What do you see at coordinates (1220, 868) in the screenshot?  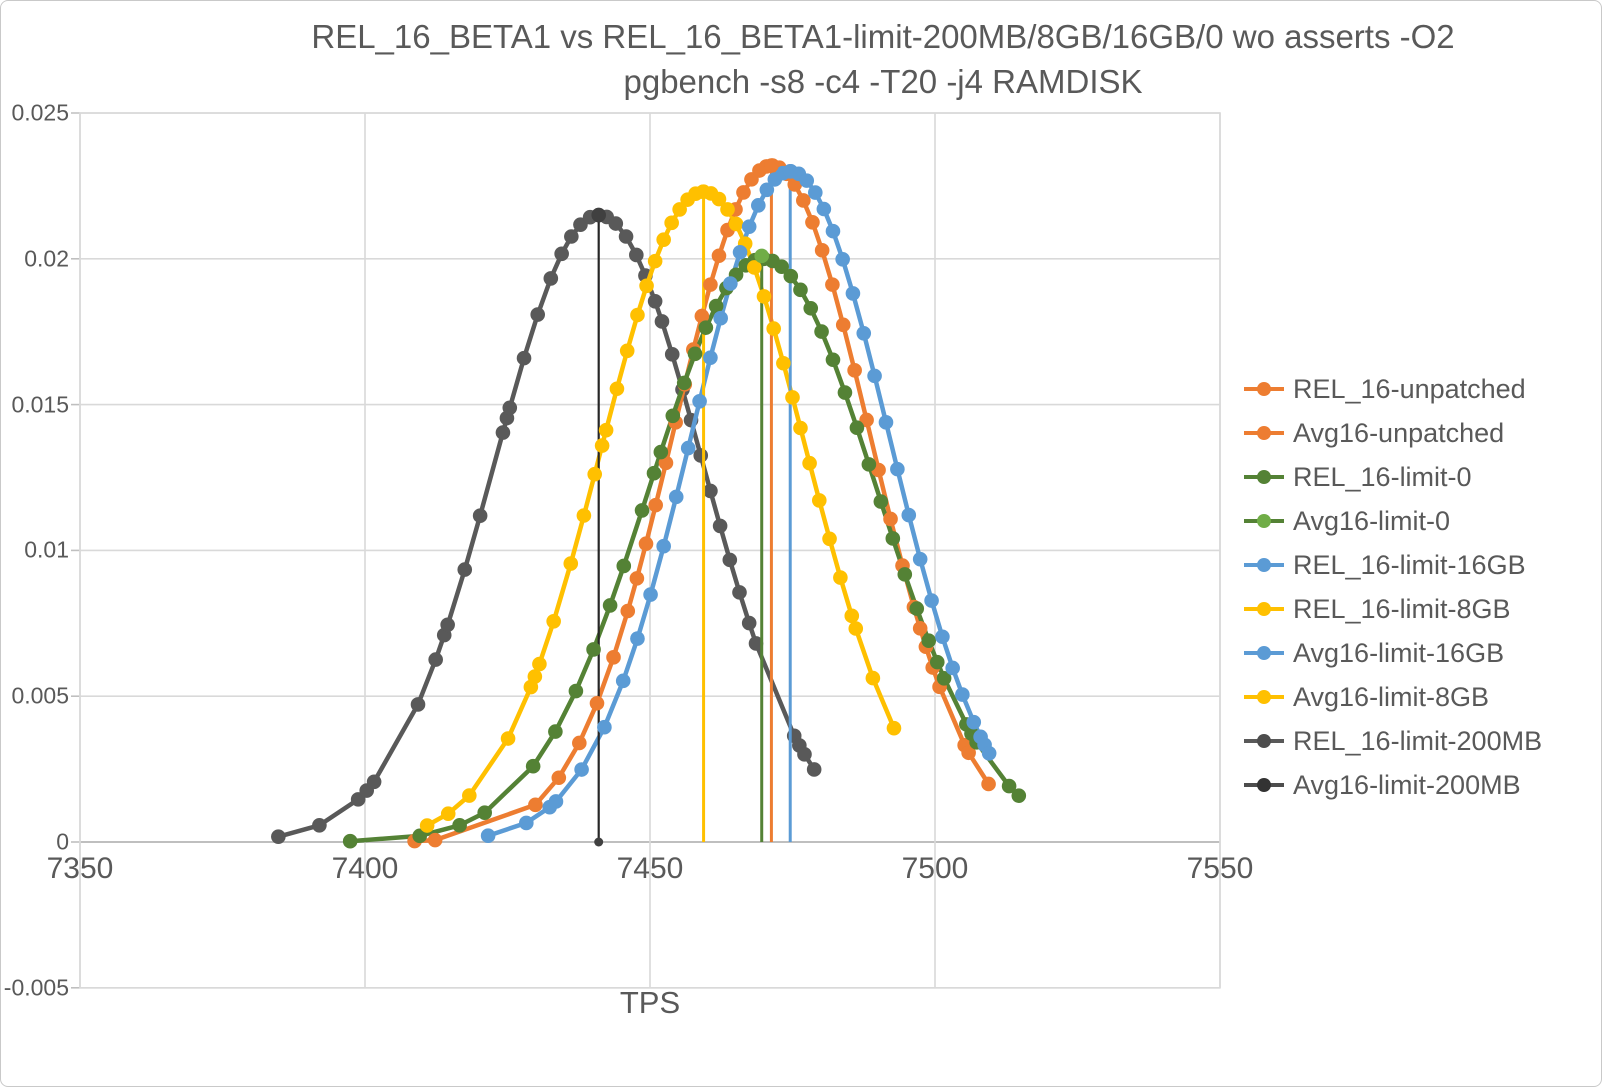 I see `x-tick-label: 7550` at bounding box center [1220, 868].